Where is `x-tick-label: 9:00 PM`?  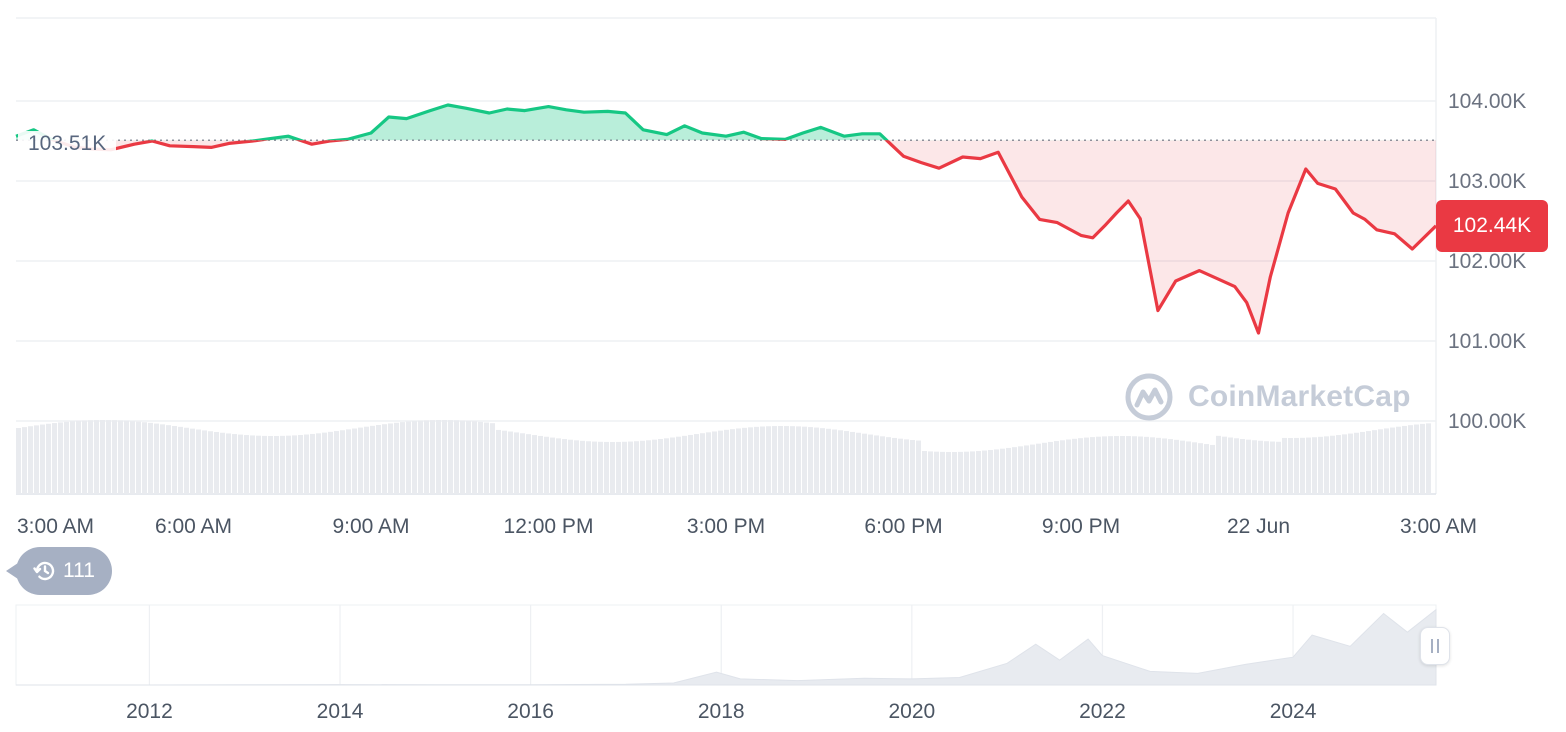 x-tick-label: 9:00 PM is located at coordinates (1081, 526).